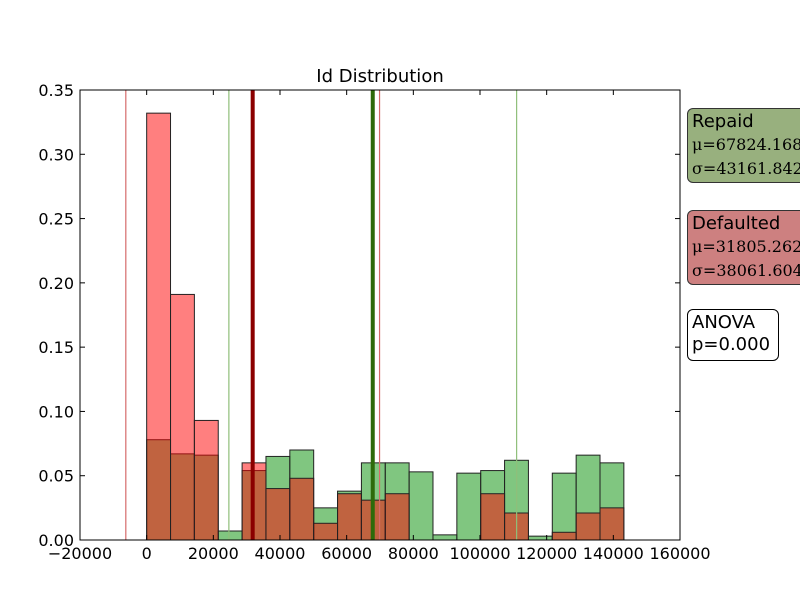  What do you see at coordinates (613, 553) in the screenshot?
I see `x-tick-label: 140000` at bounding box center [613, 553].